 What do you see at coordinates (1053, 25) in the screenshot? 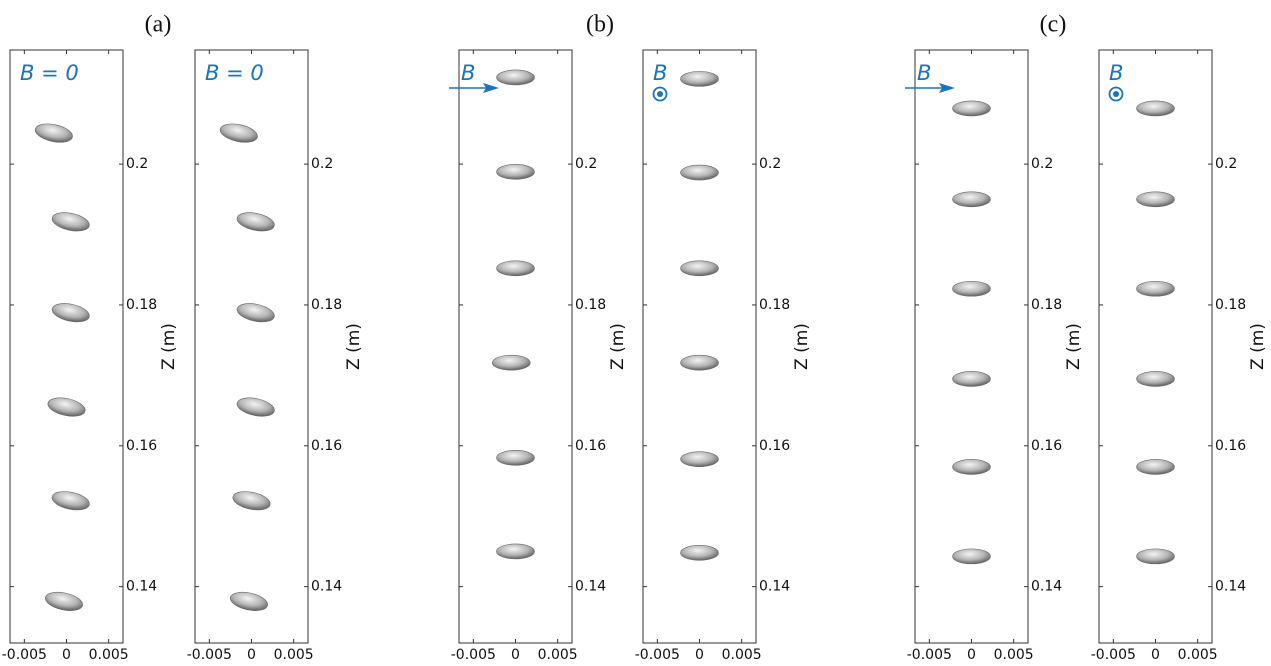
I see `panel-label: (c)` at bounding box center [1053, 25].